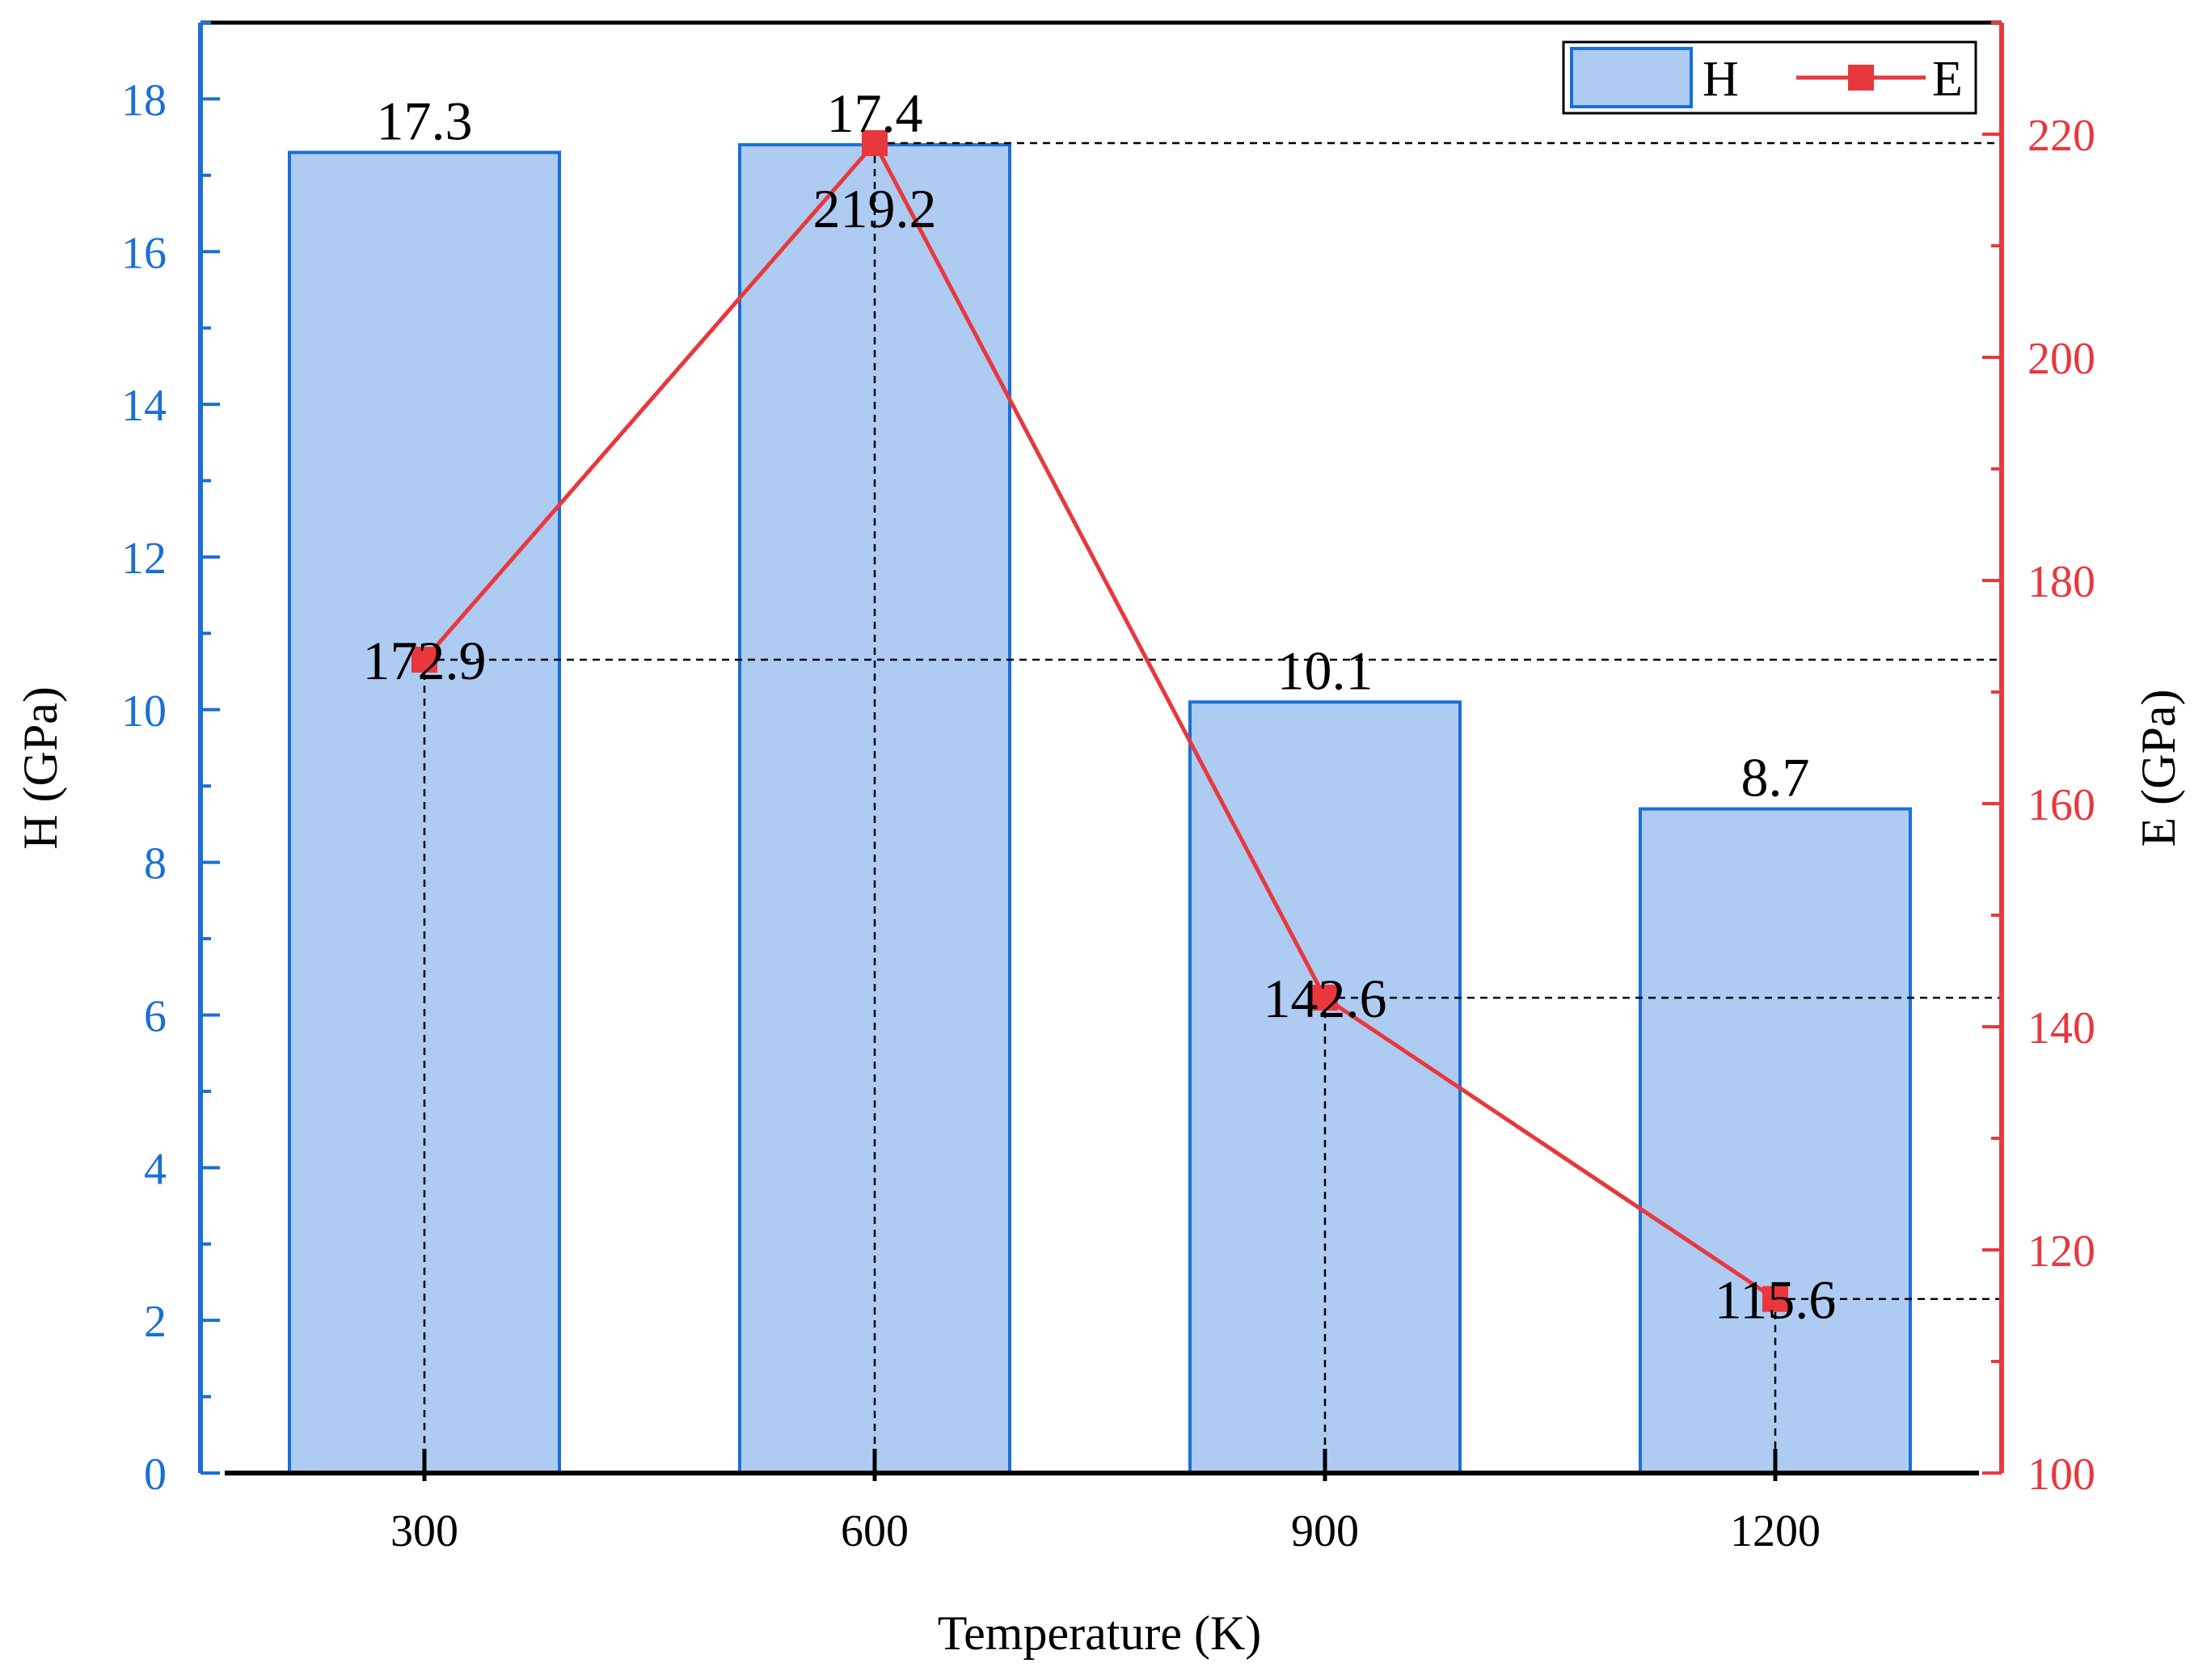  What do you see at coordinates (2061, 359) in the screenshot?
I see `y-tick-label-right-200: 200` at bounding box center [2061, 359].